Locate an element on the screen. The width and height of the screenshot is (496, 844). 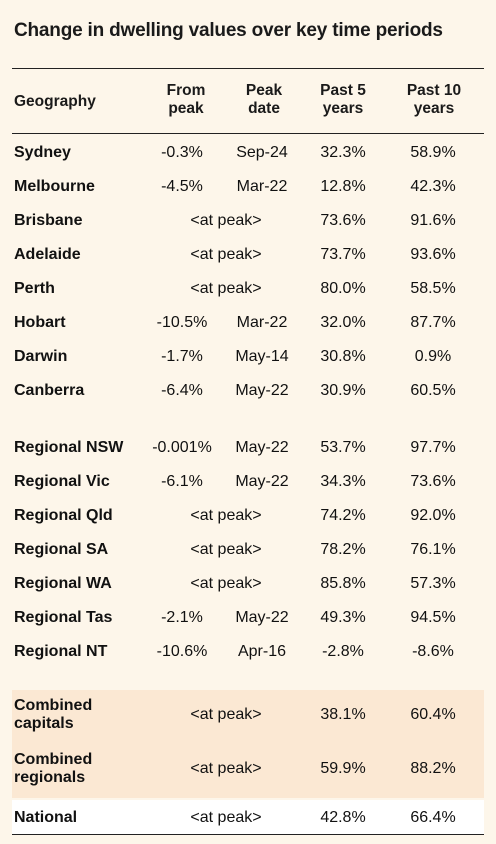
peak-date-cell: May-14 is located at coordinates (262, 356).